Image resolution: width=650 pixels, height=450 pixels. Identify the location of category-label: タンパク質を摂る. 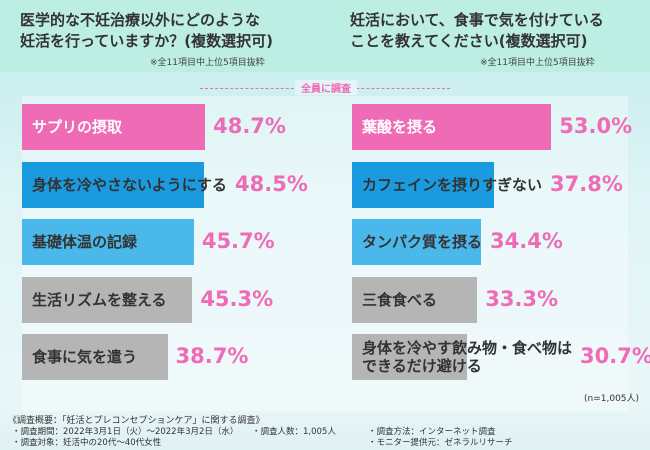
(422, 242).